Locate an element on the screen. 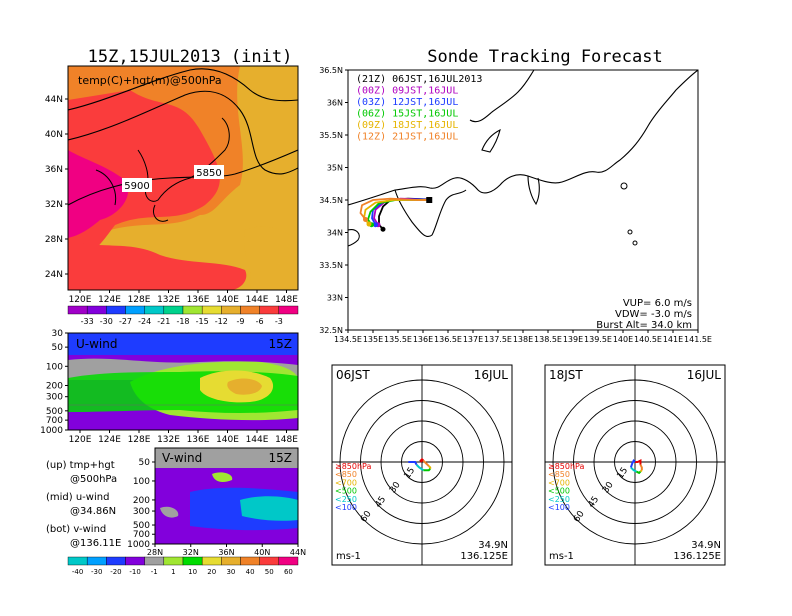 The image size is (792, 616). note-up-sub: @500hPa is located at coordinates (93, 479).